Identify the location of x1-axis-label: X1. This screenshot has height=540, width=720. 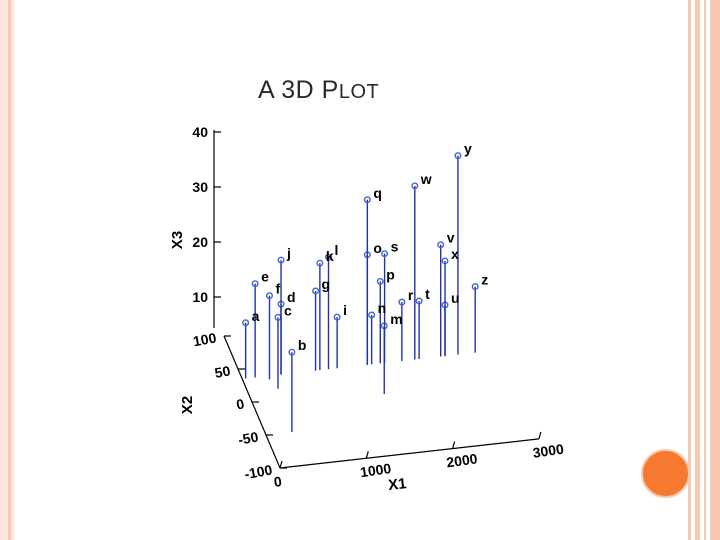
(397, 484).